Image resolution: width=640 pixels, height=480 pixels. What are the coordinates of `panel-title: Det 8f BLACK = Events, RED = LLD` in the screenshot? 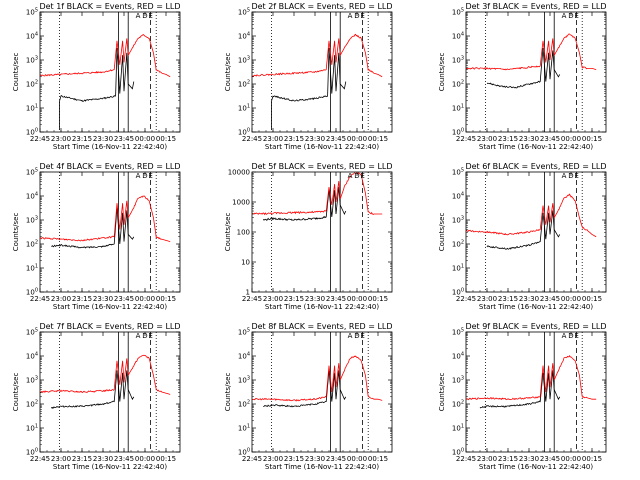 It's located at (321, 326).